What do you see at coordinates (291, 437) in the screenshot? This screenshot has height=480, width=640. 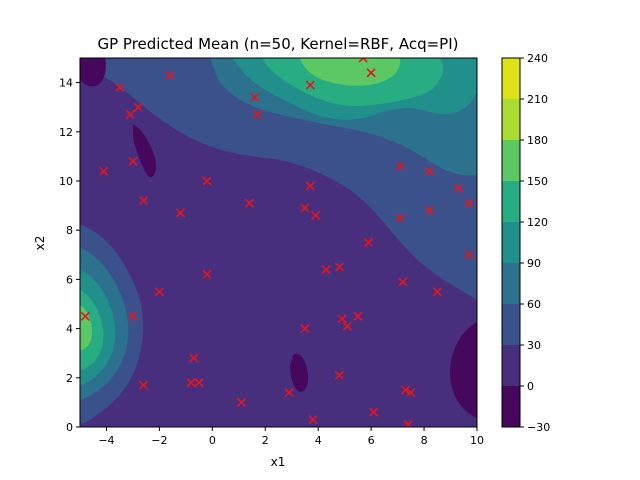 I see `x-axis-ticks: −4 −2 0 2 4 6 8 10` at bounding box center [291, 437].